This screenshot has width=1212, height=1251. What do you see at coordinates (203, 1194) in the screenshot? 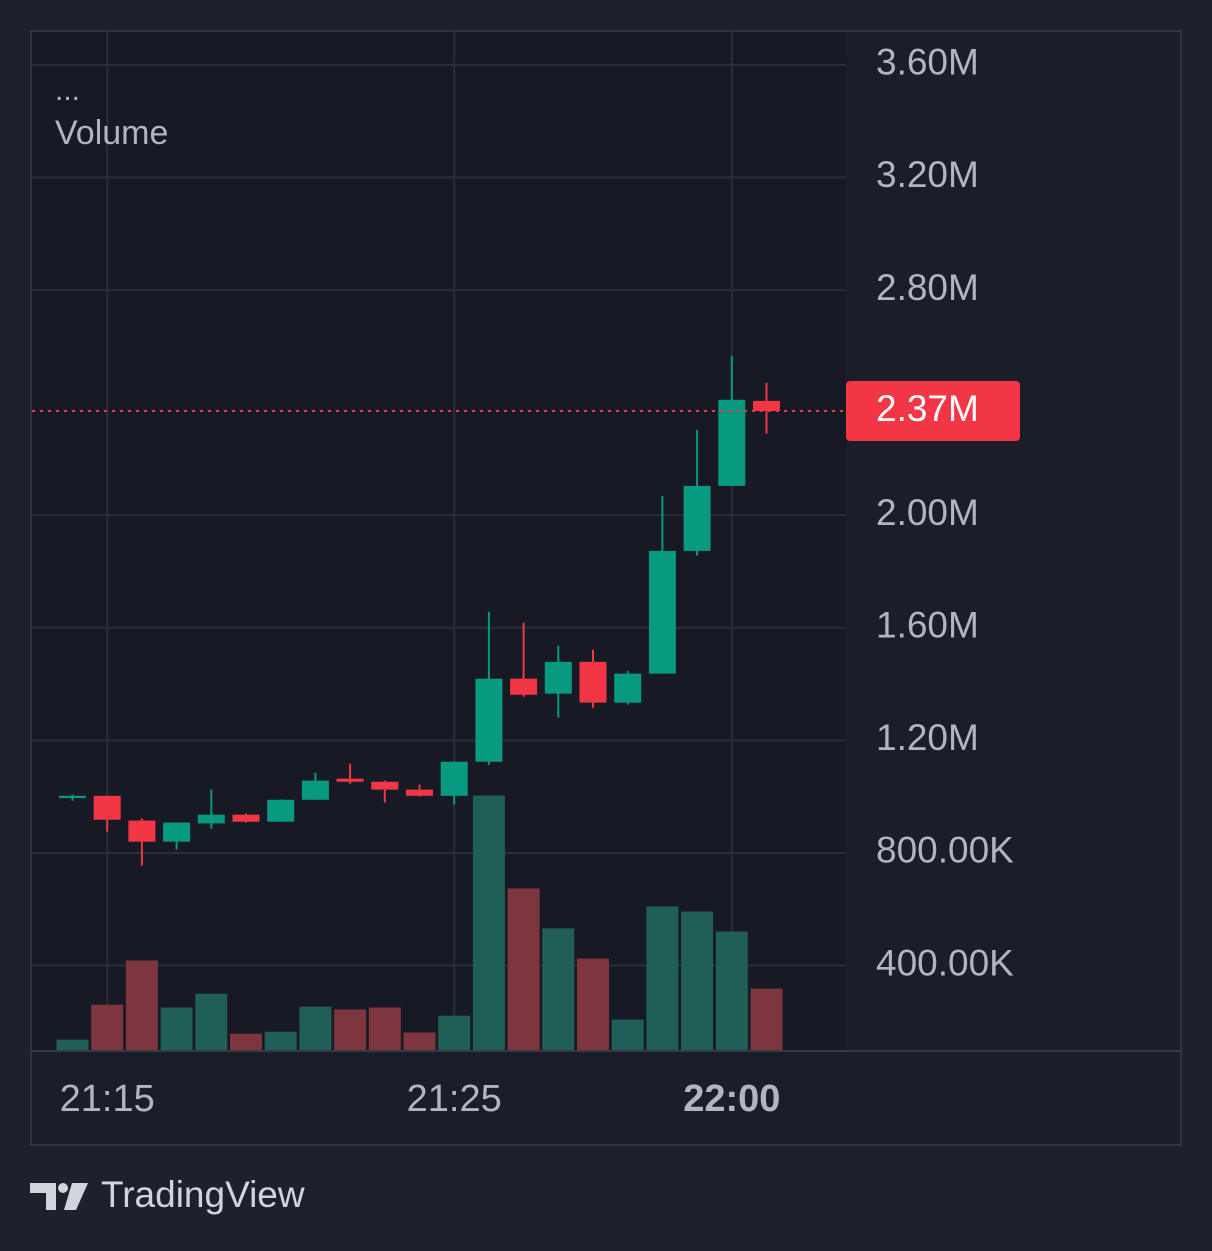
I see `brand-name: TradingView` at bounding box center [203, 1194].